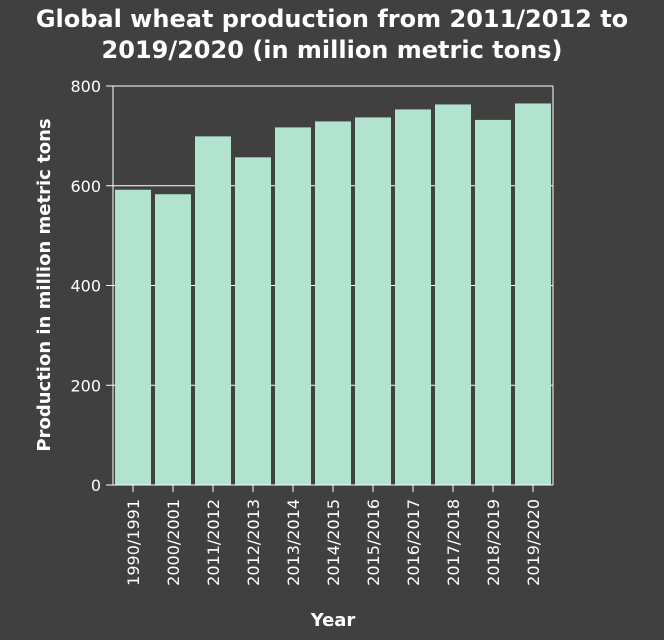  Describe the element at coordinates (253, 321) in the screenshot. I see `bar-2012/2013` at that location.